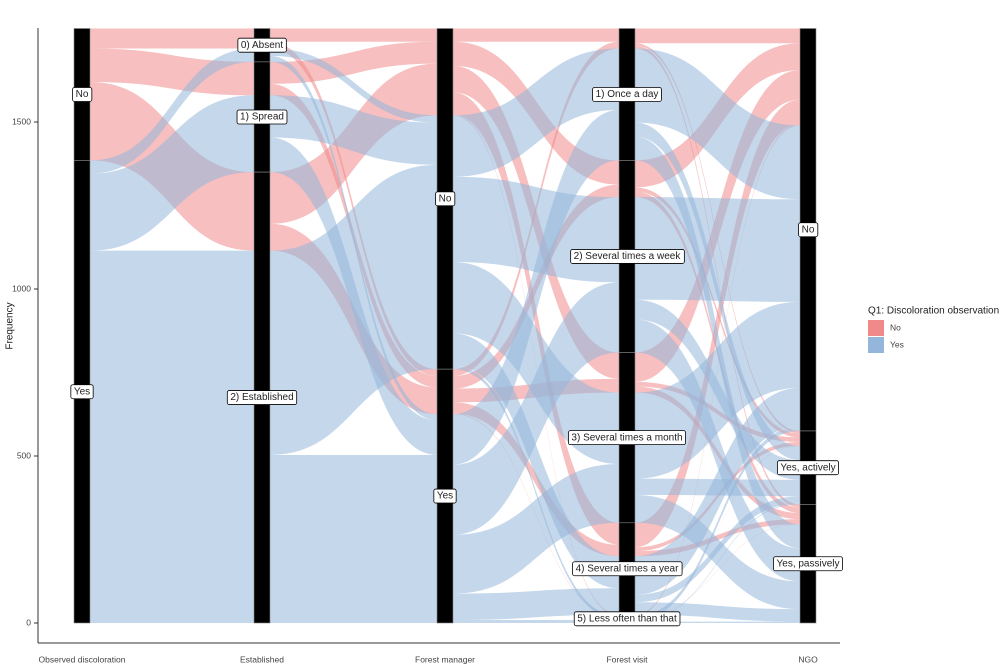 The image size is (1000, 667). I want to click on stratum-label: 1) Once a day, so click(627, 94).